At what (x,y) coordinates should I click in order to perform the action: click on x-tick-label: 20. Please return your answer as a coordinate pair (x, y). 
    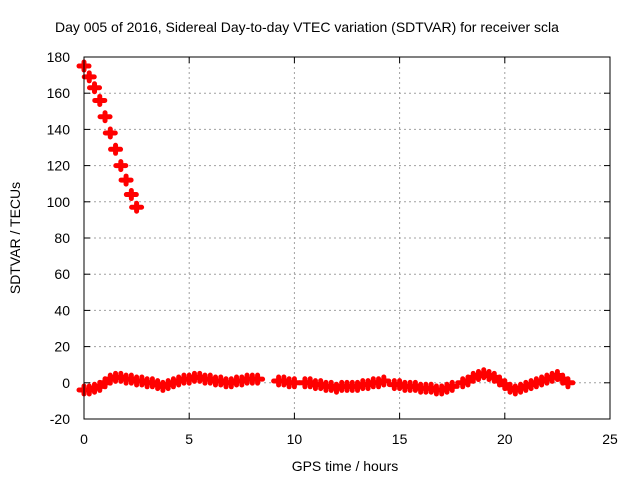
    Looking at the image, I should click on (505, 439).